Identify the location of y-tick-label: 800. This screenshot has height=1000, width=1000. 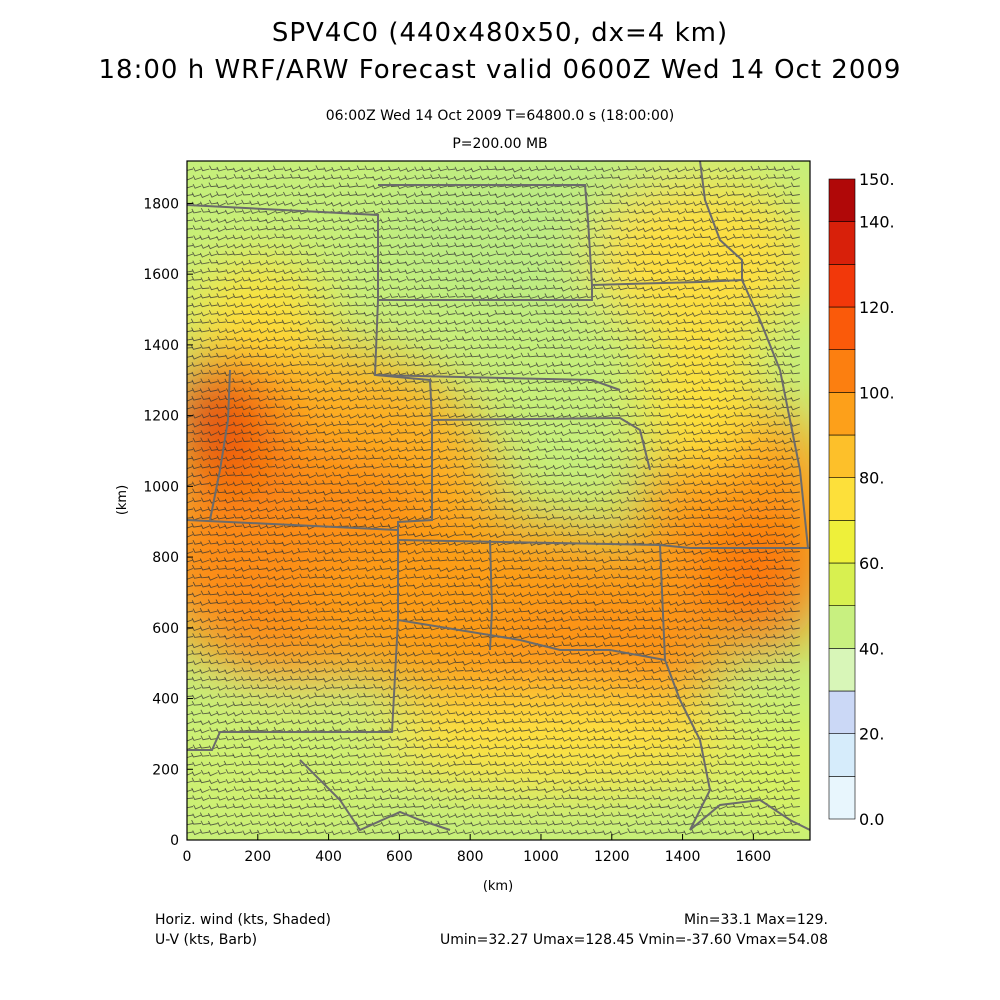
(165, 558).